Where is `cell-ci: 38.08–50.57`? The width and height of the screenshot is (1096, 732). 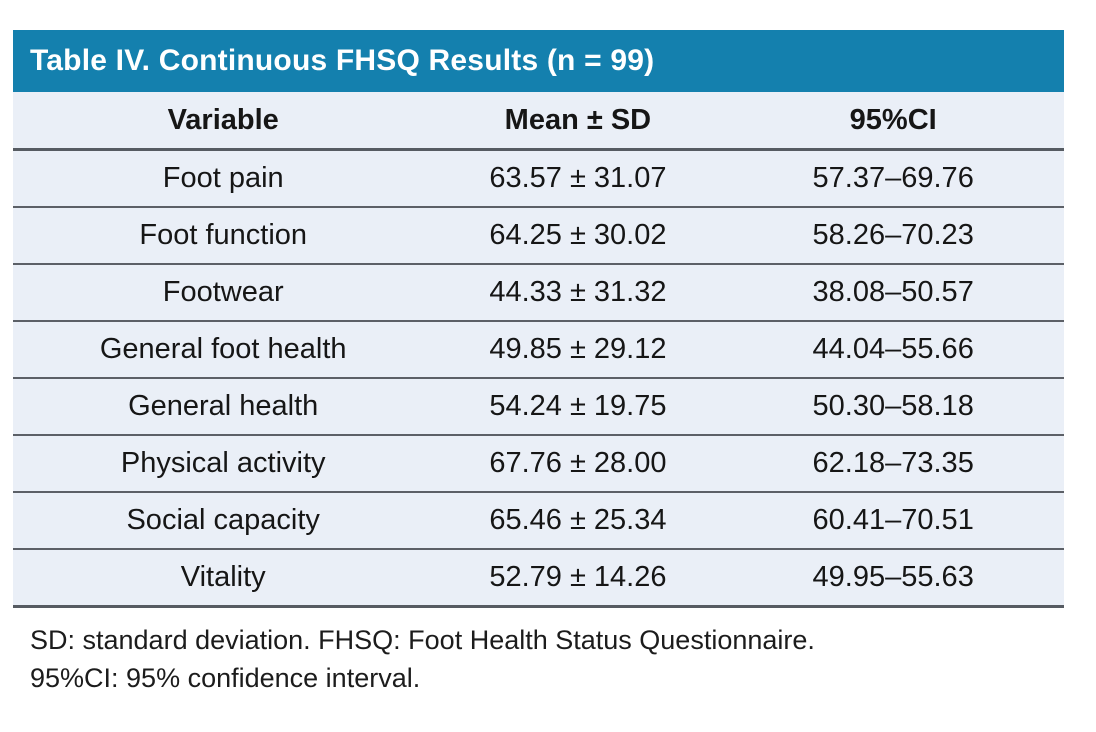
cell-ci: 38.08–50.57 is located at coordinates (893, 292).